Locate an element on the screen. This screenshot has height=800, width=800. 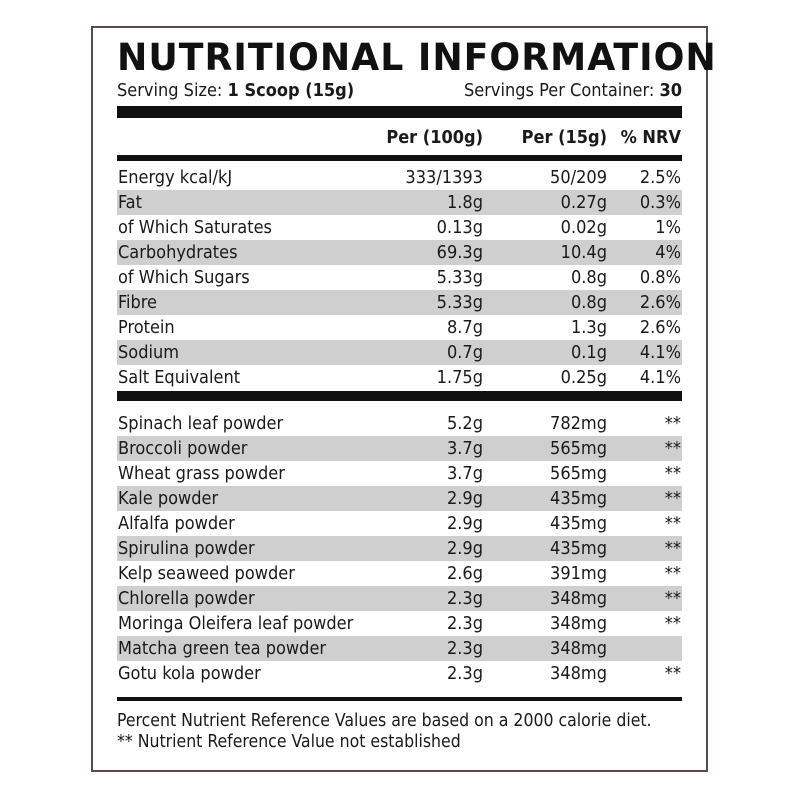
nutrient-row: Salt Equivalent 1.75g 0.25g 4.1% is located at coordinates (399, 377).